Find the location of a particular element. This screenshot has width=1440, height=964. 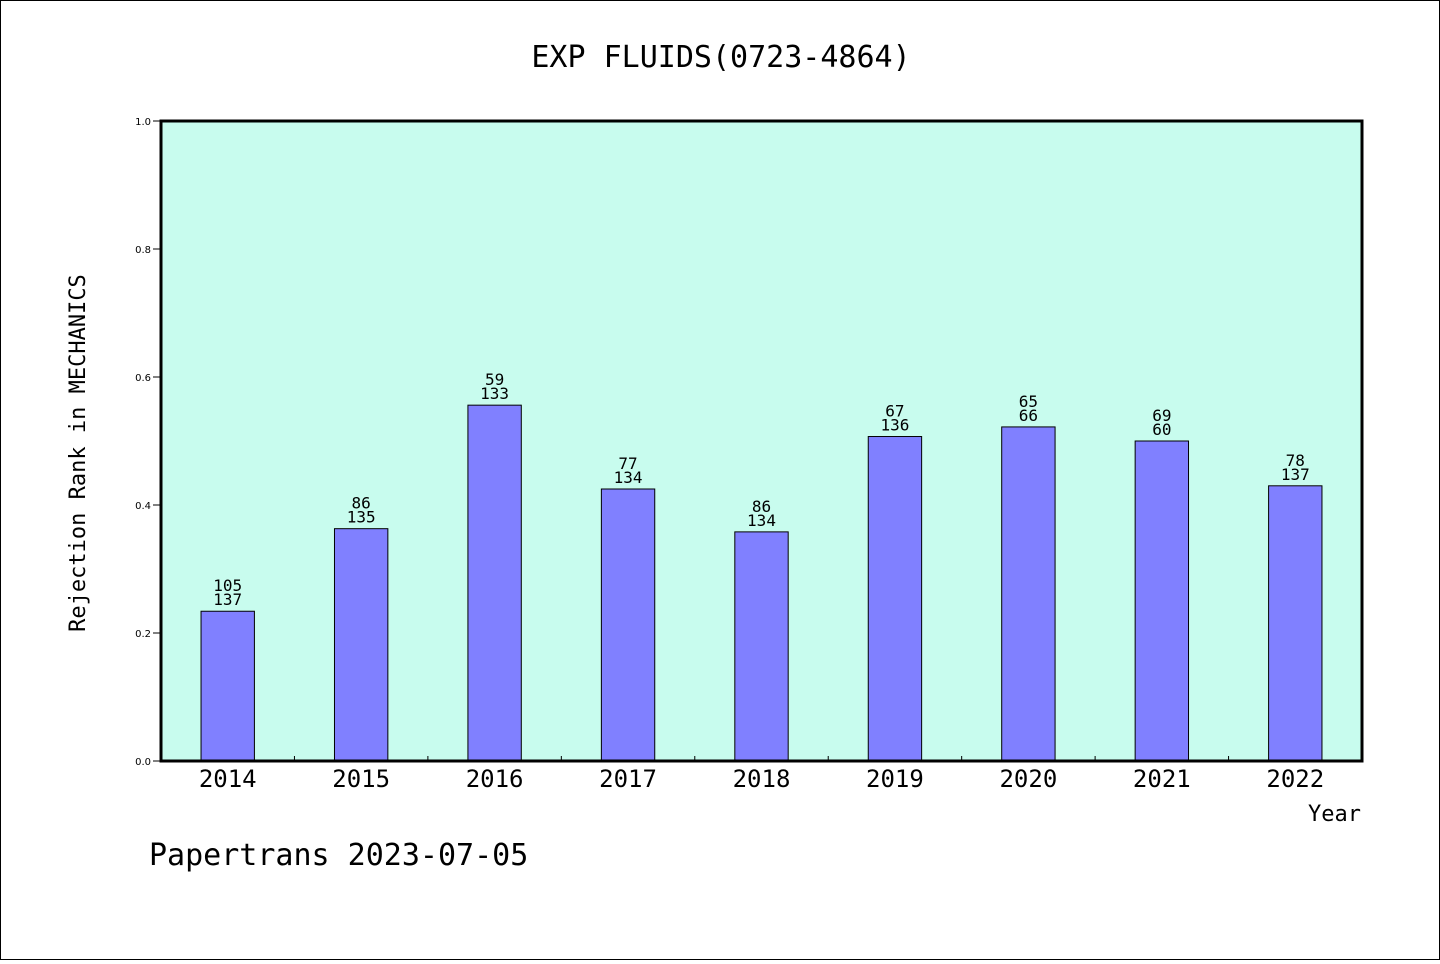

bar-2020 is located at coordinates (1028, 594).